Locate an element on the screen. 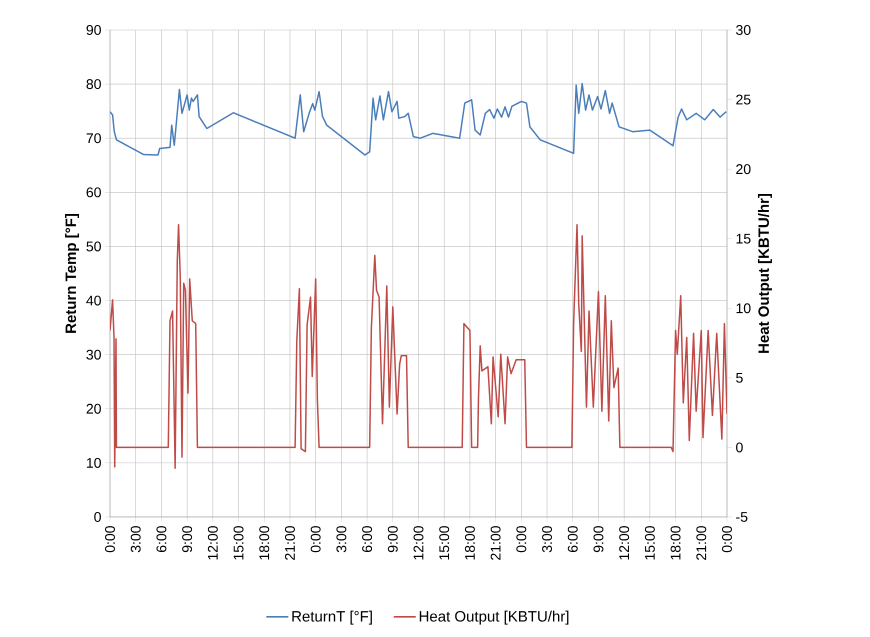 This screenshot has height=637, width=870. legend-label: Heat Output [KBTU/hr] is located at coordinates (494, 617).